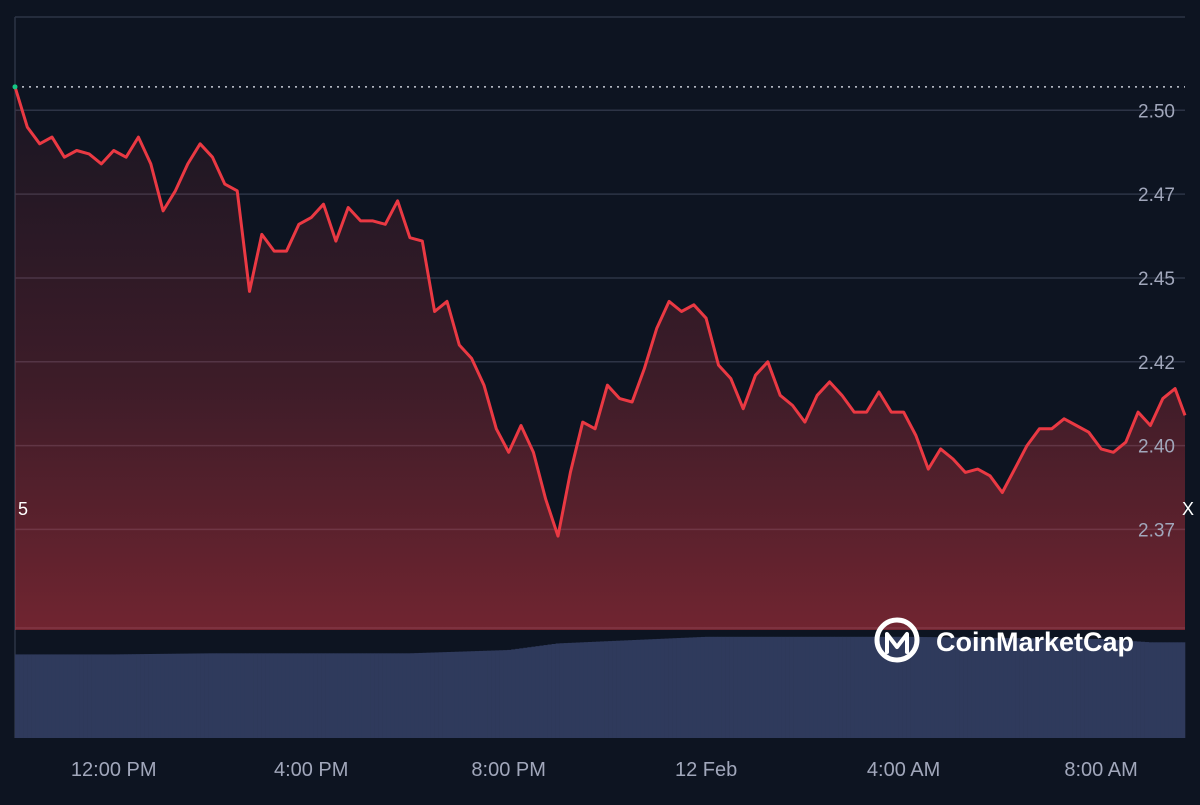 The image size is (1200, 805). What do you see at coordinates (1156, 111) in the screenshot?
I see `y-tick-label: 2.50` at bounding box center [1156, 111].